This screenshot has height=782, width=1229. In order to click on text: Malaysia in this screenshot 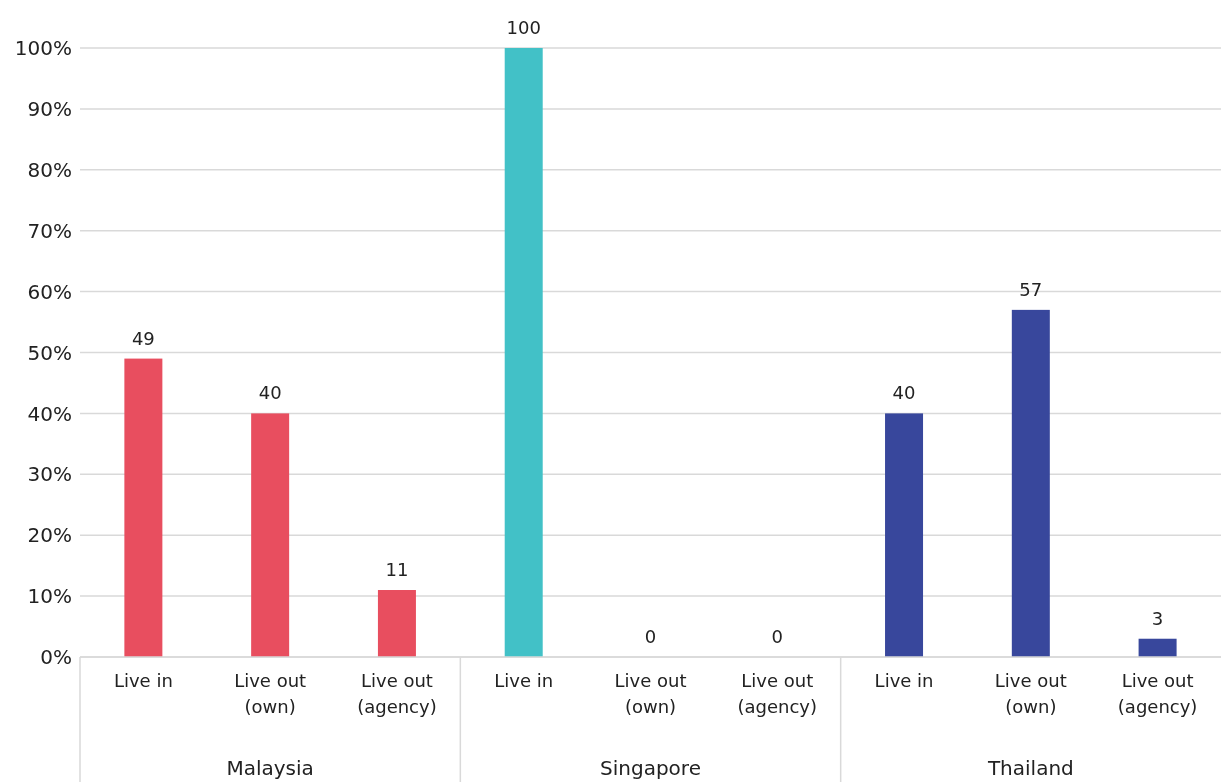, I will do `click(270, 768)`.